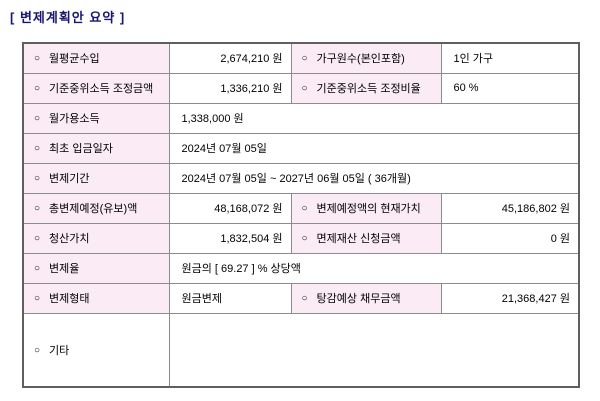 Image resolution: width=600 pixels, height=401 pixels. I want to click on value-expected-forgiven-debt: 21,368,427 원, so click(510, 298).